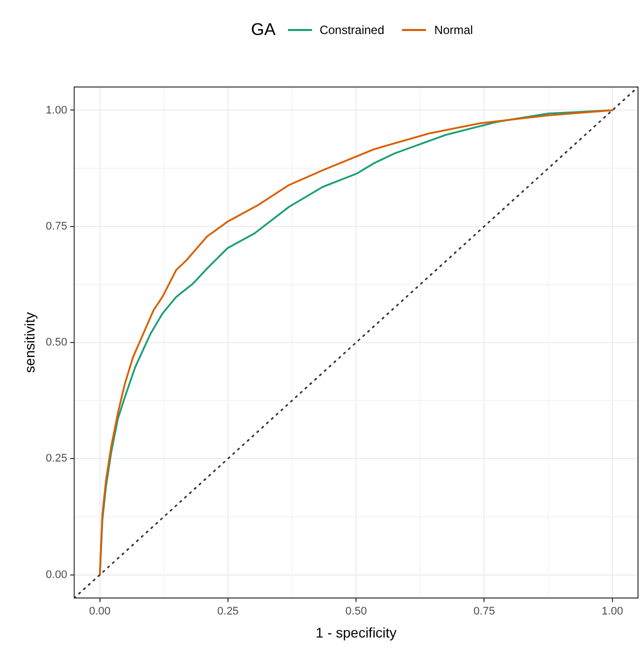 The height and width of the screenshot is (650, 644). What do you see at coordinates (57, 574) in the screenshot?
I see `y-tick-label: 0.00` at bounding box center [57, 574].